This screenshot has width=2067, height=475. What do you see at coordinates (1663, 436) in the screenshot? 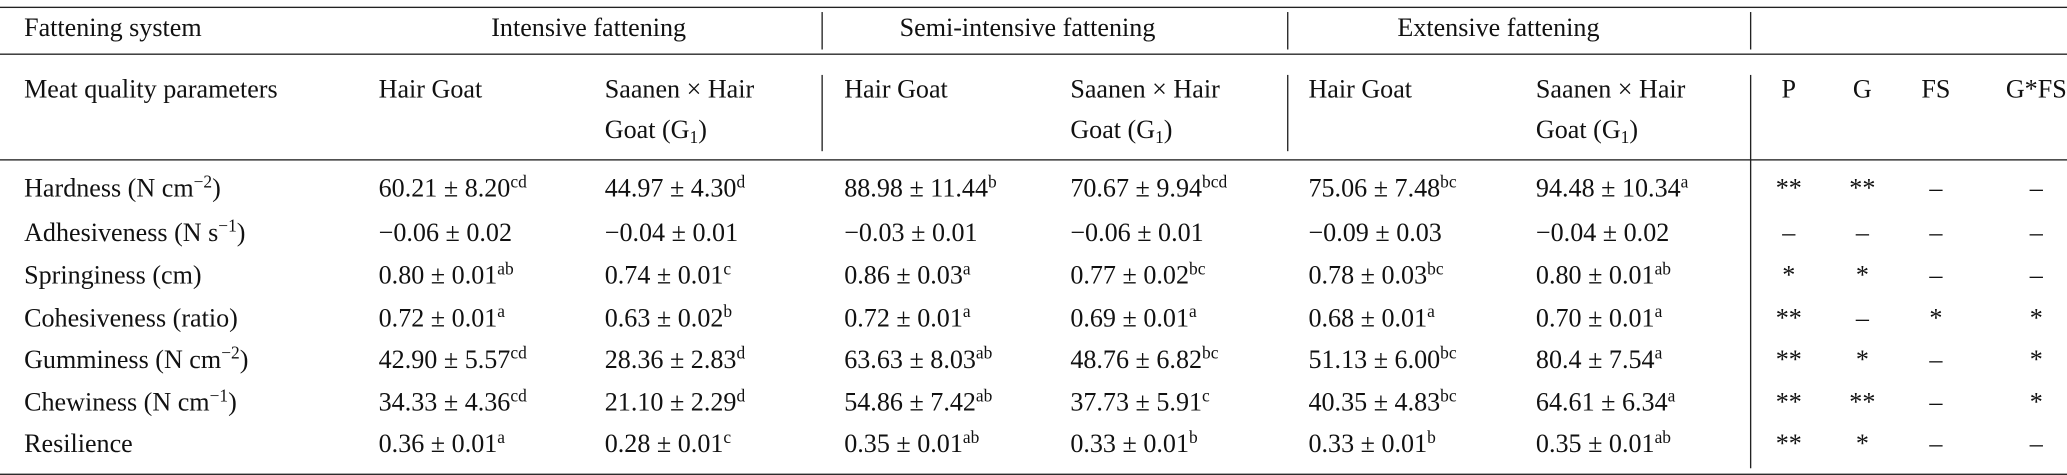
I see `superscript: ab` at bounding box center [1663, 436].